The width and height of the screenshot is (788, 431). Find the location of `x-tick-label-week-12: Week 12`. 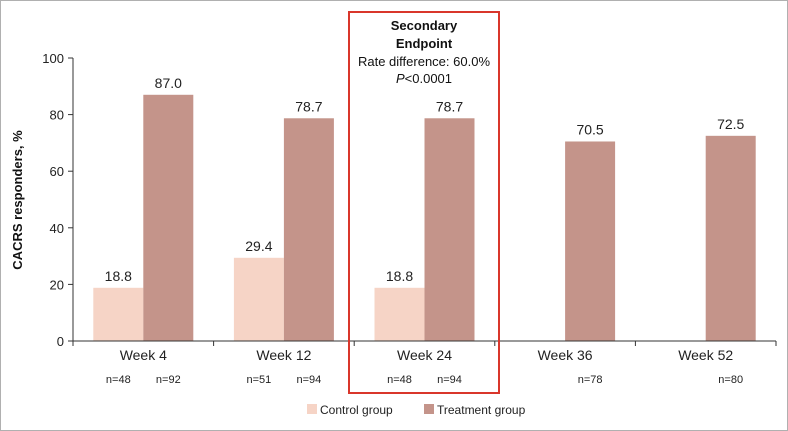

x-tick-label-week-12: Week 12 is located at coordinates (283, 355).